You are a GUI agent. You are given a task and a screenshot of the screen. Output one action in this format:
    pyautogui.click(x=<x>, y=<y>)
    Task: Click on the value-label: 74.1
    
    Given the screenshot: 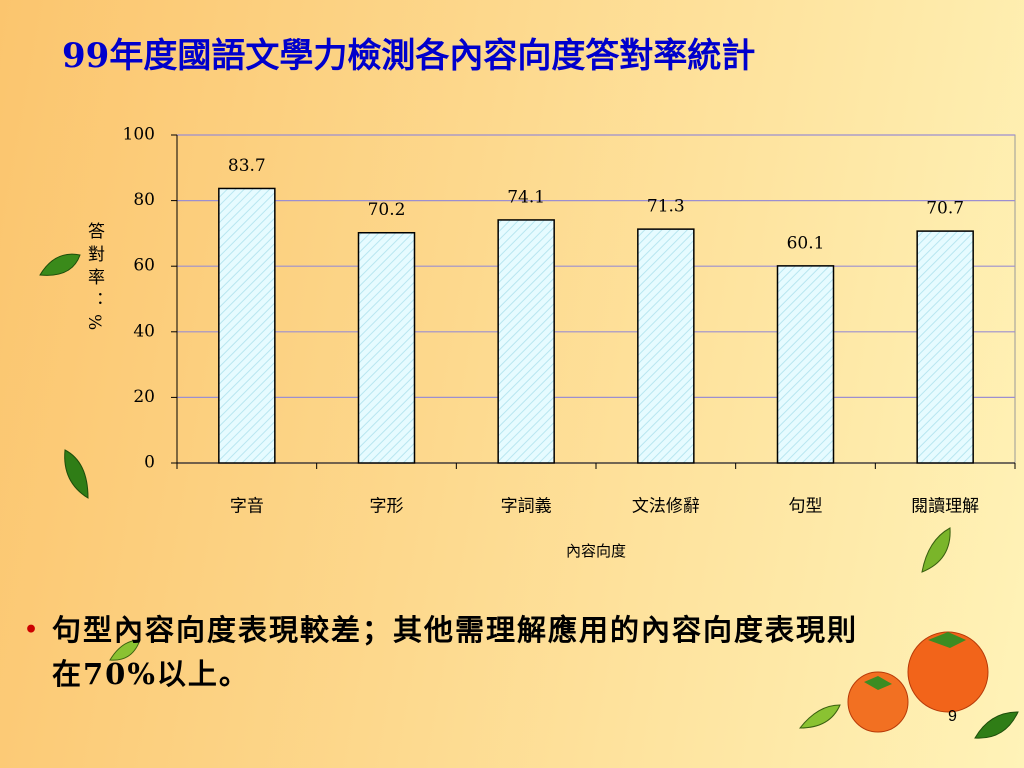 What is the action you would take?
    pyautogui.click(x=526, y=197)
    